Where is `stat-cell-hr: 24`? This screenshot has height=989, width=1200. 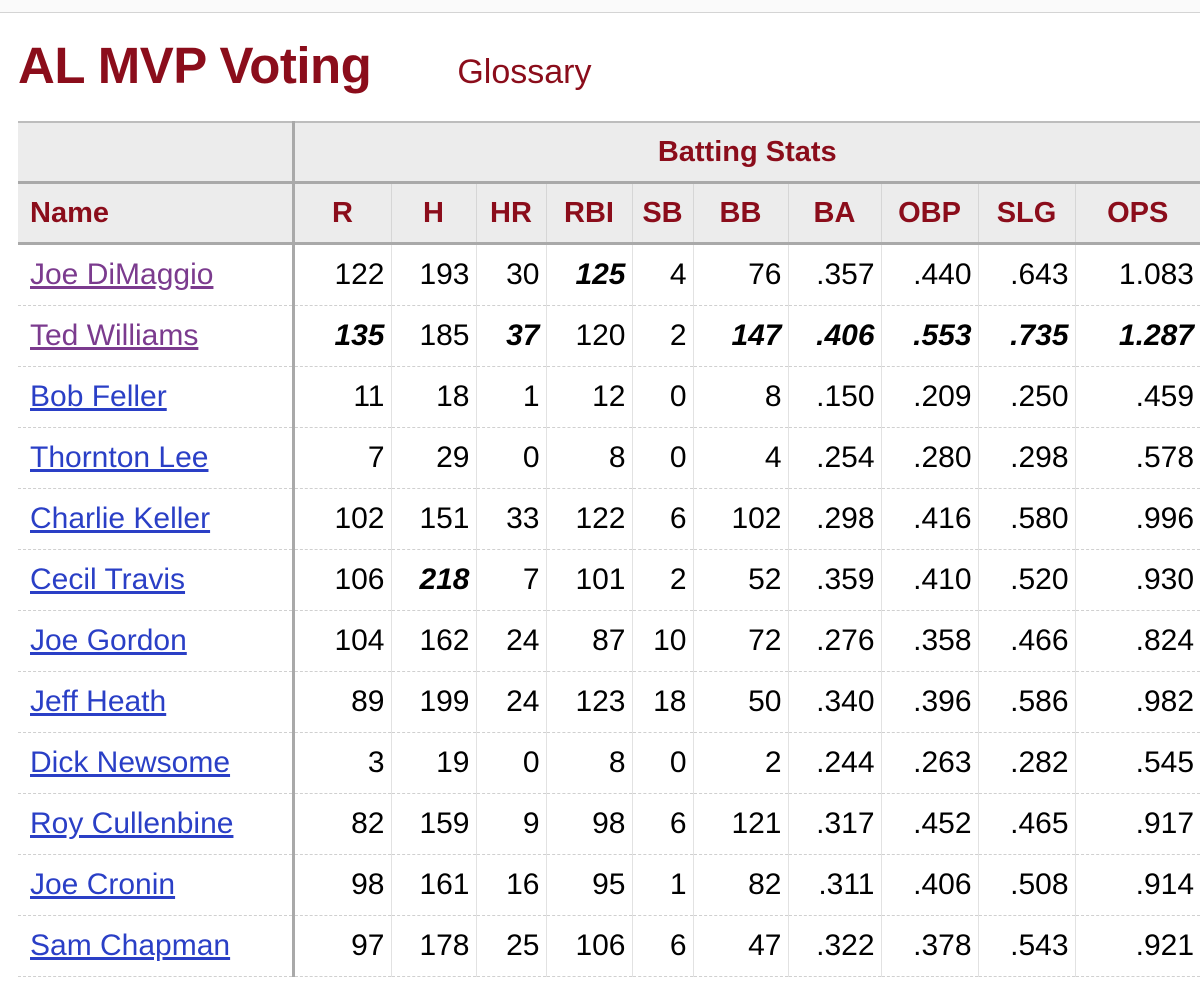
stat-cell-hr: 24 is located at coordinates (510, 702).